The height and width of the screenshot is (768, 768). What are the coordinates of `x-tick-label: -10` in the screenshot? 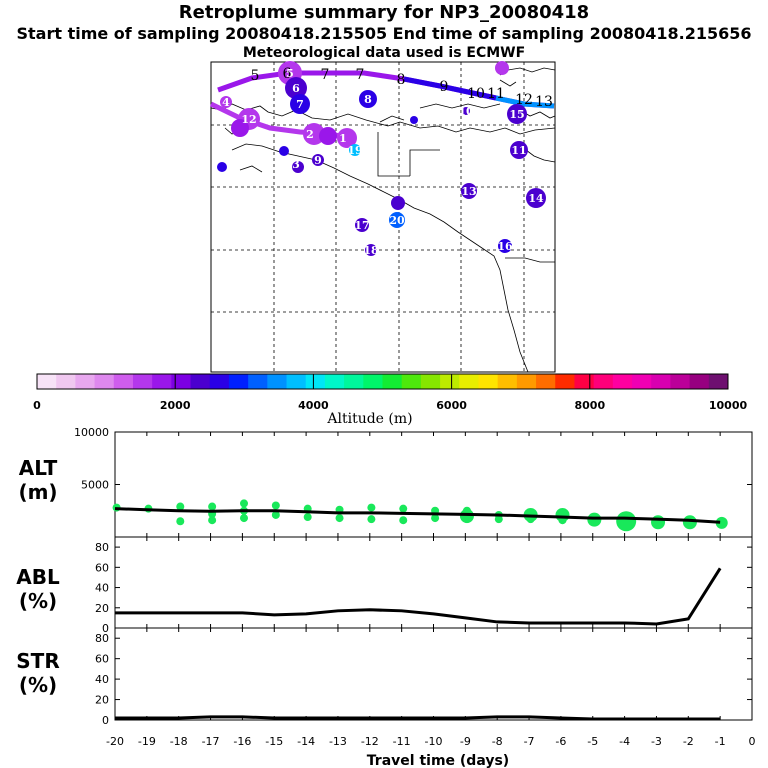 It's located at (434, 741).